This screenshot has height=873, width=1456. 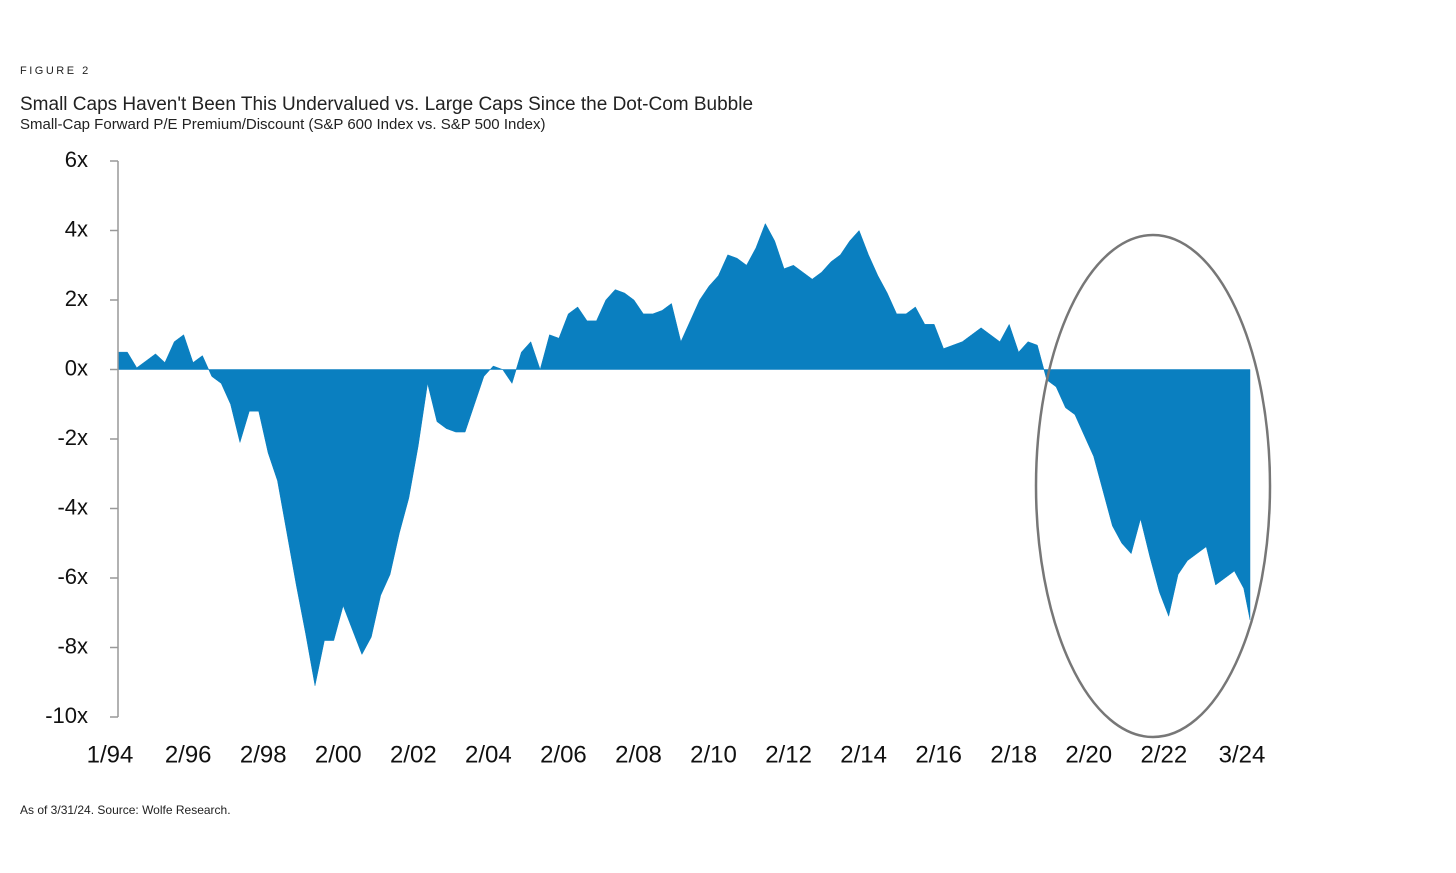 What do you see at coordinates (72, 506) in the screenshot?
I see `y-tick-label: -4x` at bounding box center [72, 506].